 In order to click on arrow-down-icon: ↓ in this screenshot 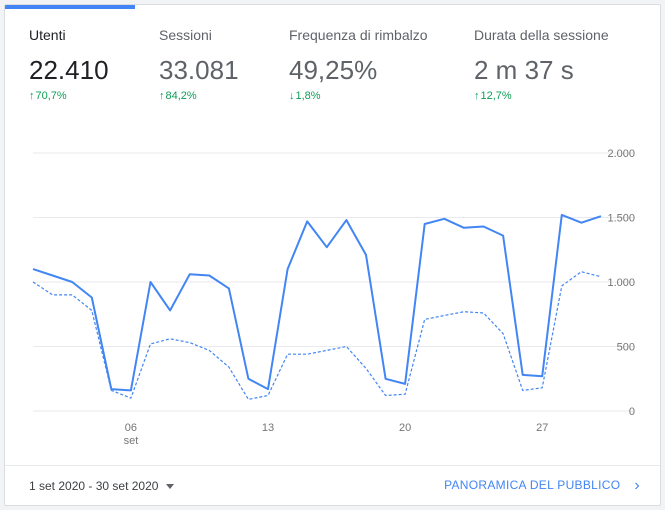, I will do `click(292, 96)`.